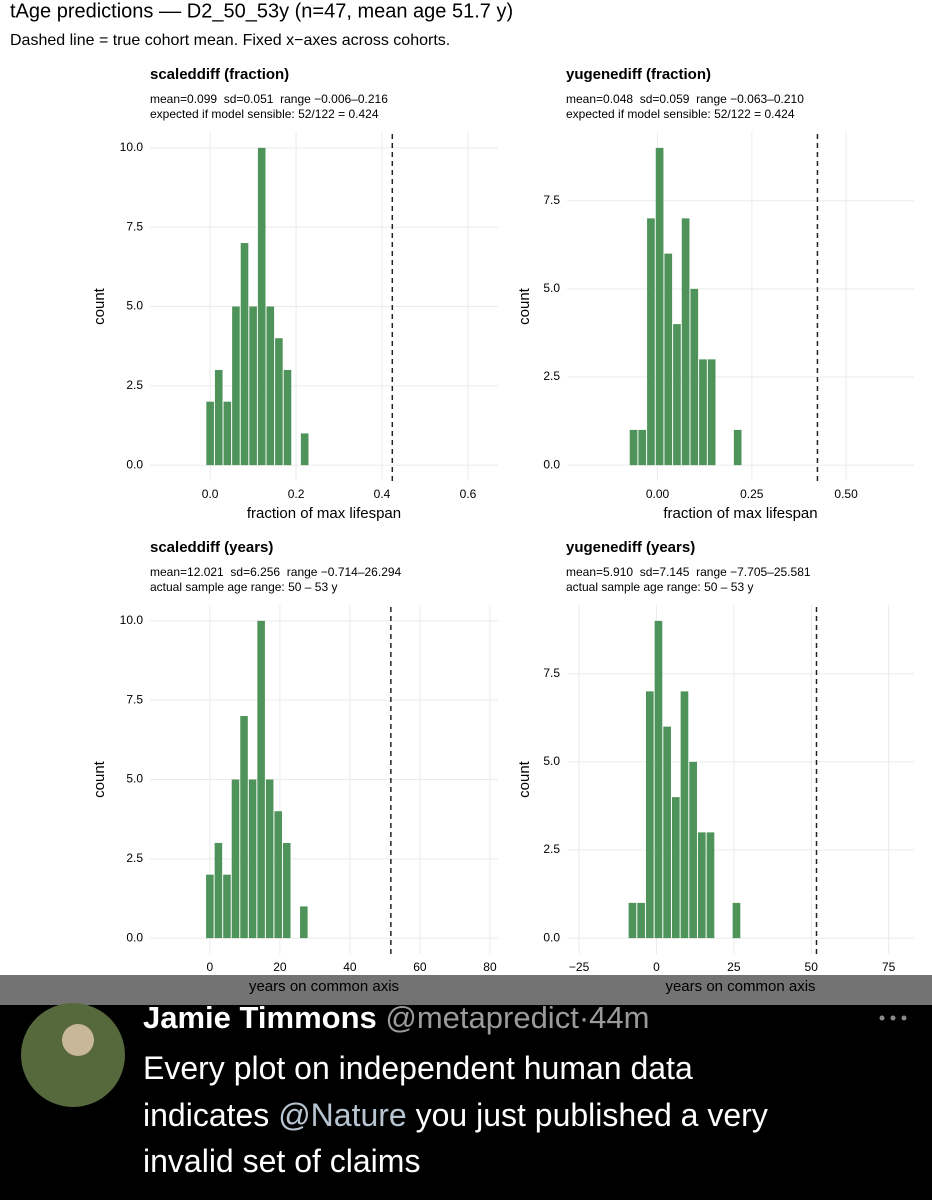  I want to click on x-tick-label: −25, so click(579, 967).